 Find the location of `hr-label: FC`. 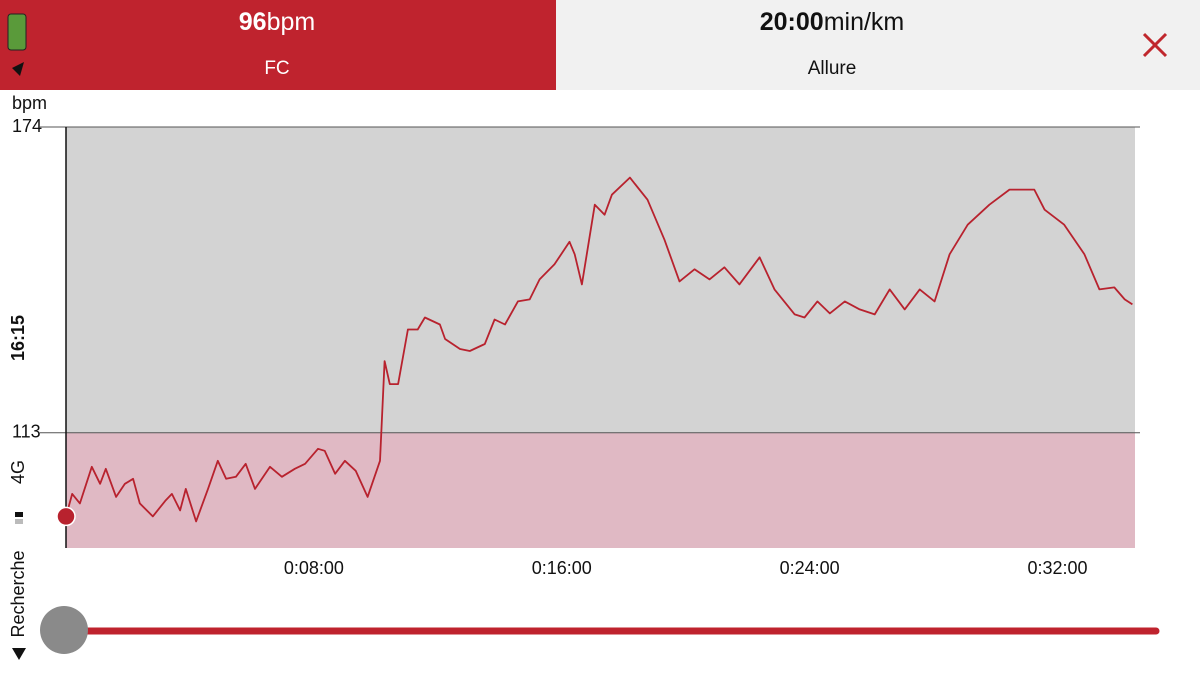

hr-label: FC is located at coordinates (276, 68).